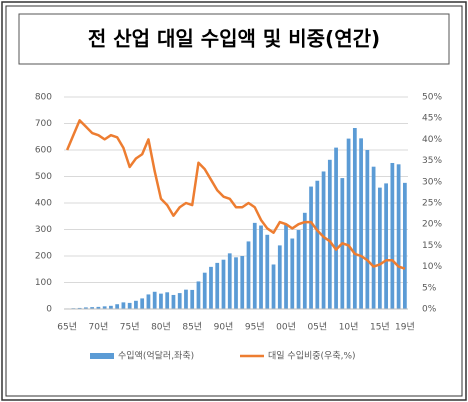  I want to click on y2-tick-label: 10%, so click(432, 267).